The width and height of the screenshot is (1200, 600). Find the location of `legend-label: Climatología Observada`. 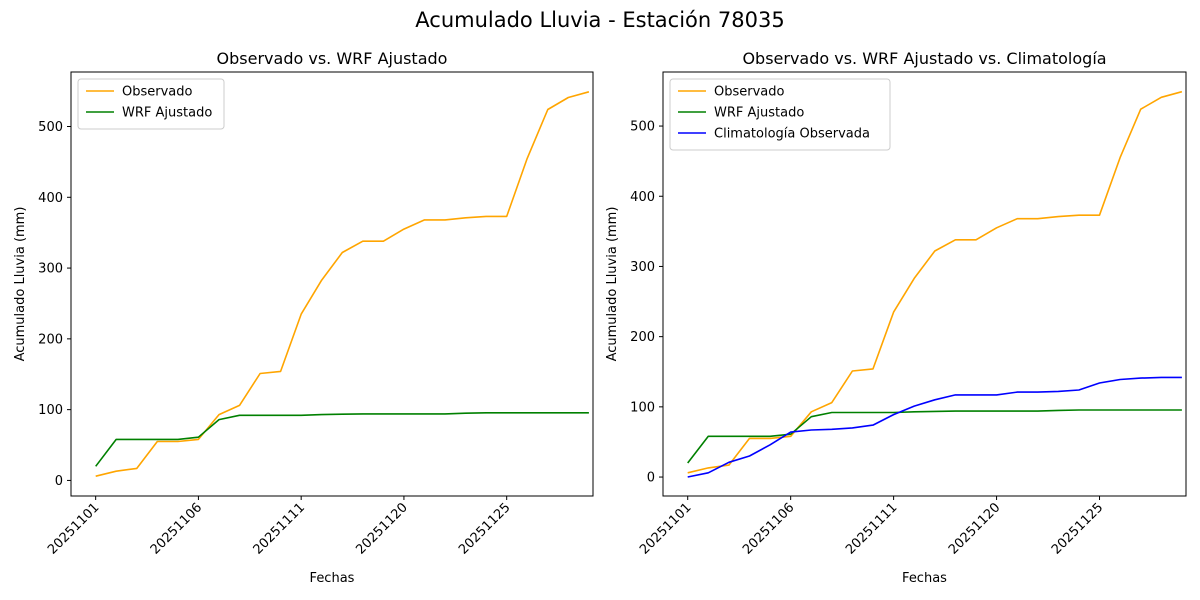

legend-label: Climatología Observada is located at coordinates (792, 134).